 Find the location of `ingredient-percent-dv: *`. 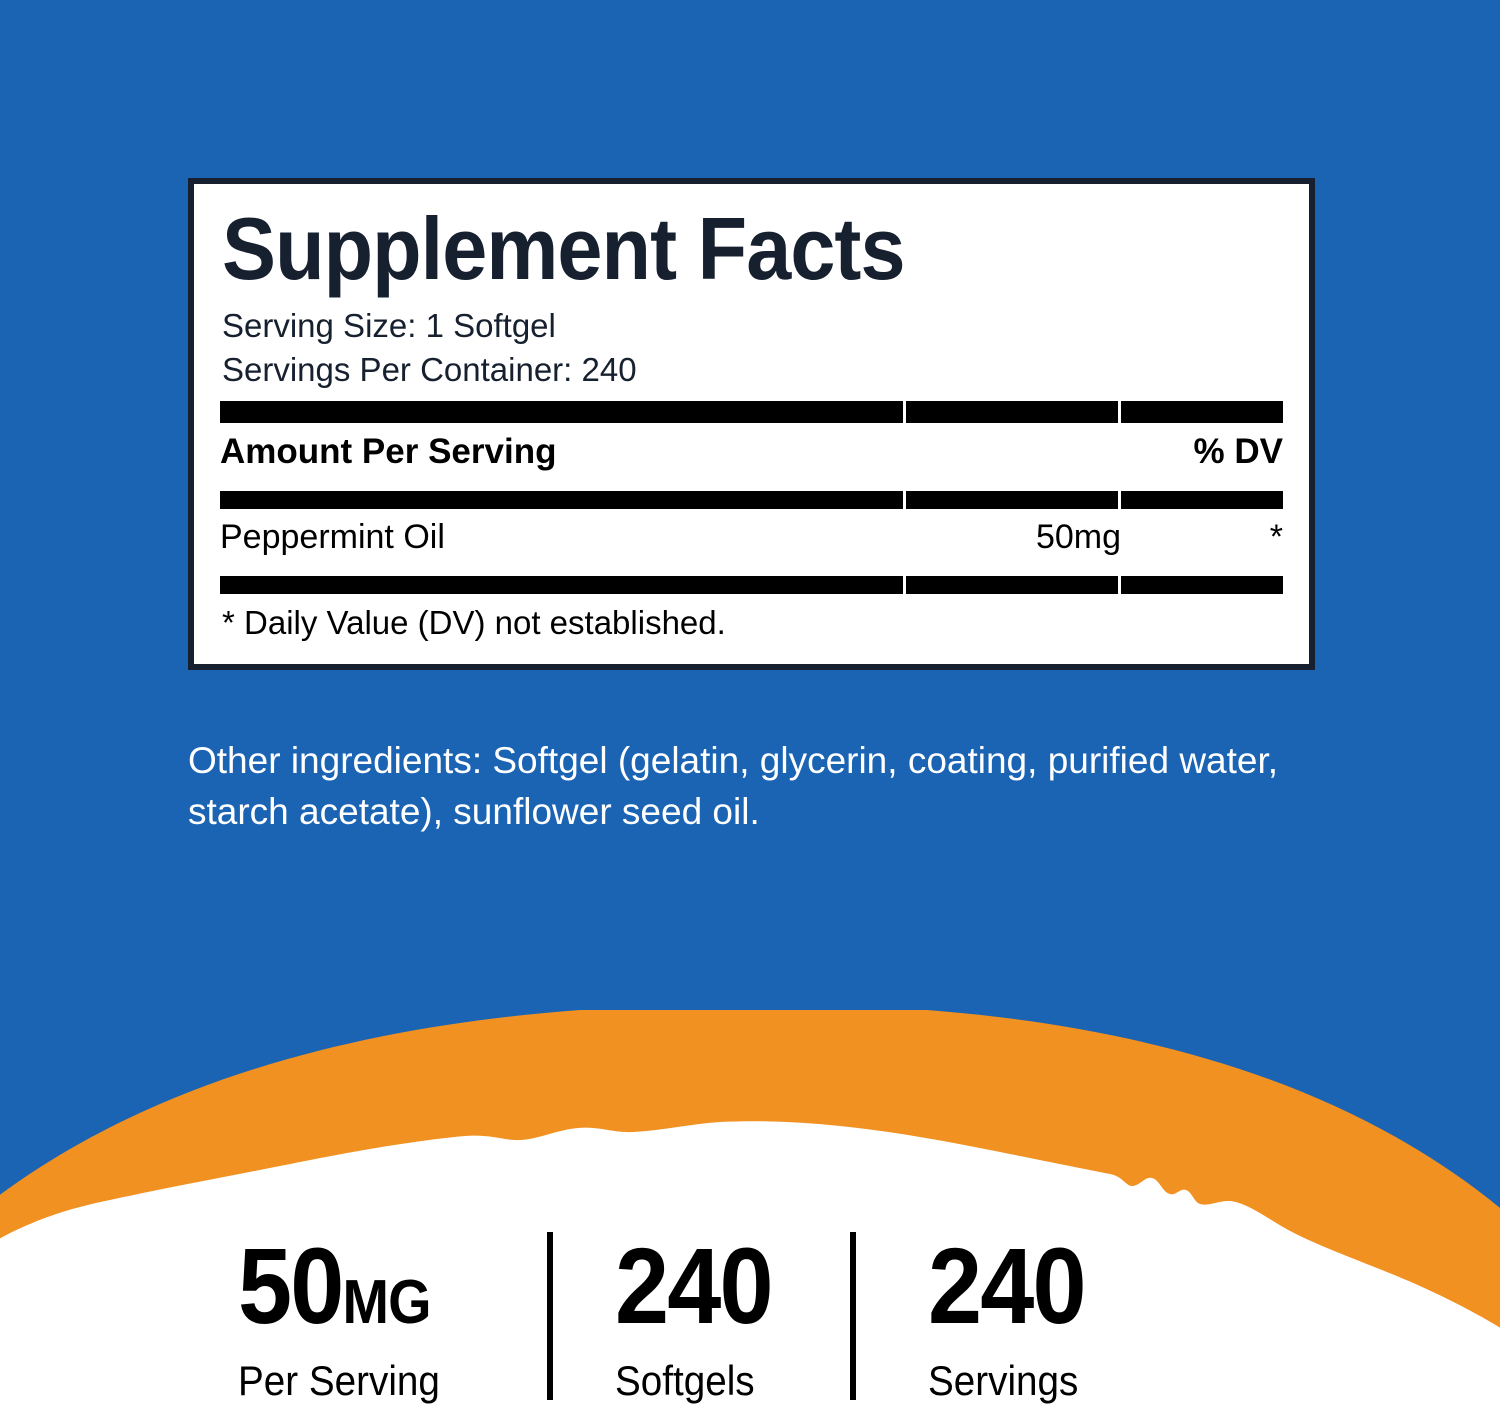

ingredient-percent-dv: * is located at coordinates (1276, 537).